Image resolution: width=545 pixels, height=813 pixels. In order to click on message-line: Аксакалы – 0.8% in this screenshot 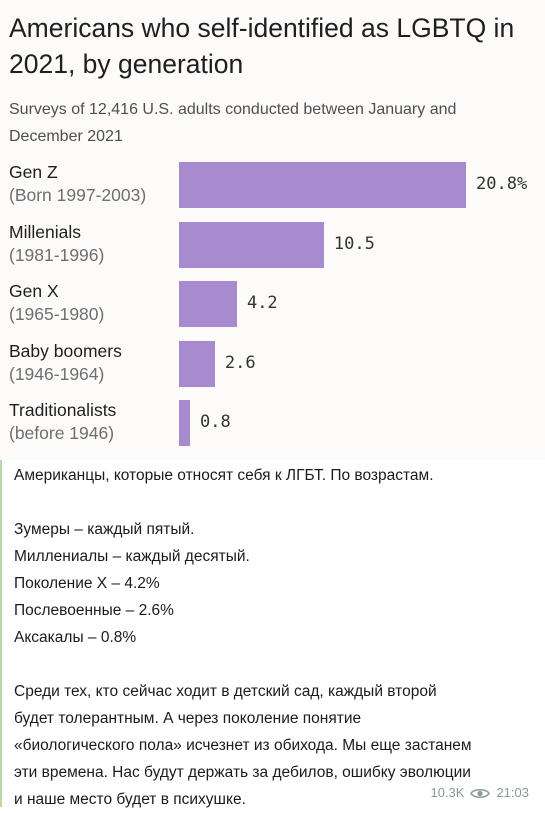, I will do `click(75, 637)`.